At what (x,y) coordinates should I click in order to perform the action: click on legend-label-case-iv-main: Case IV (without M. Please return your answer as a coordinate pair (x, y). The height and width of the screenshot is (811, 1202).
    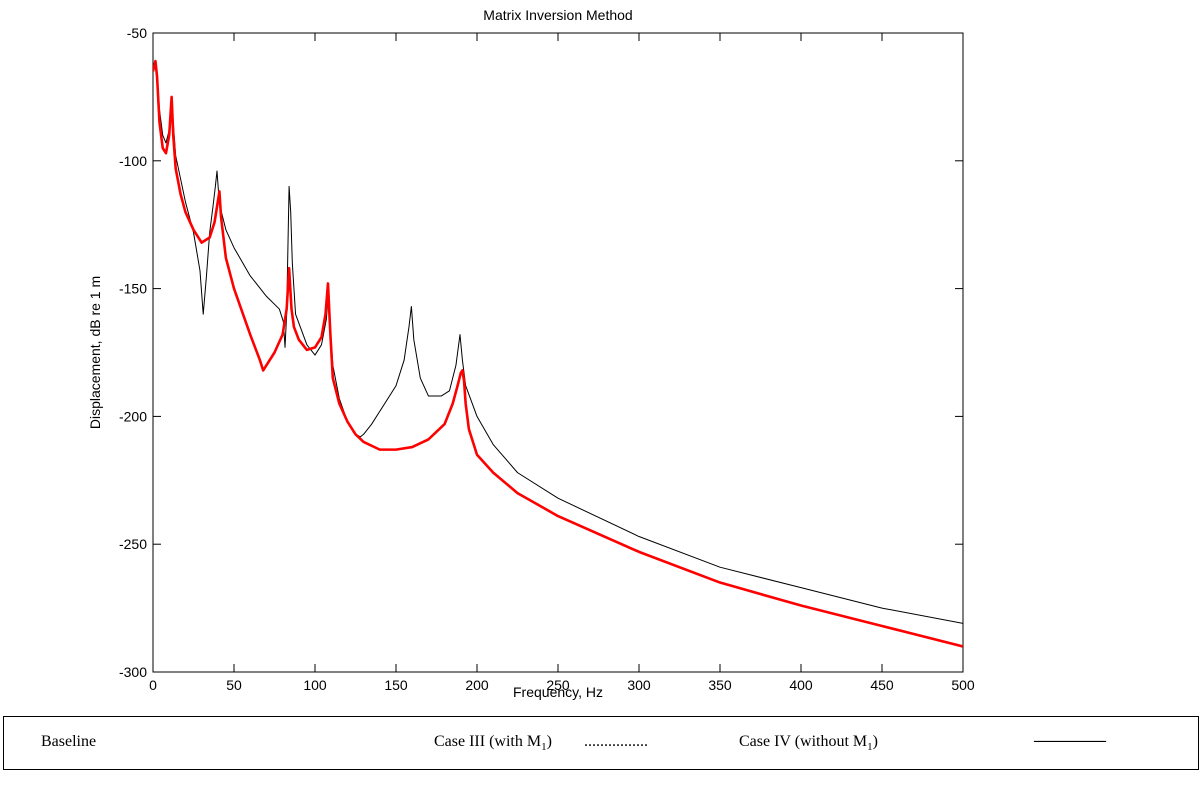
    Looking at the image, I should click on (803, 741).